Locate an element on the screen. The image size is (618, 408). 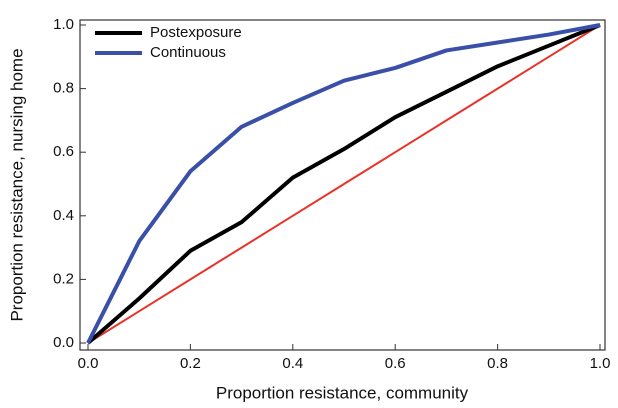
y-tick-label: 0.0 is located at coordinates (63, 342).